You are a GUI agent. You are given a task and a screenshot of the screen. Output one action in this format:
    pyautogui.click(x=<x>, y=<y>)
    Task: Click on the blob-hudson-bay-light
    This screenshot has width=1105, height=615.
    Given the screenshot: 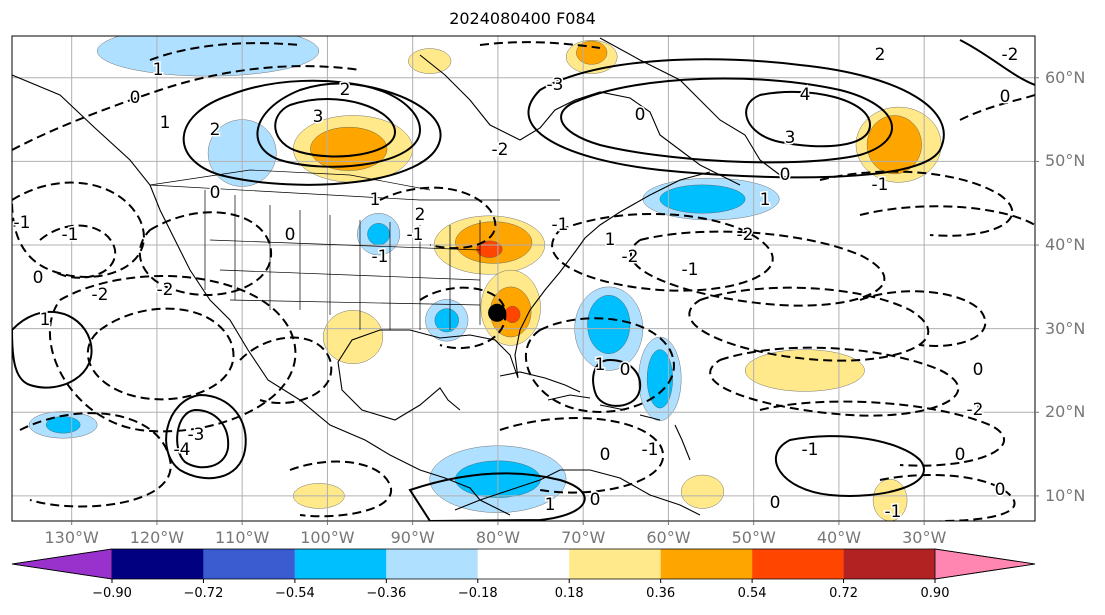 What is the action you would take?
    pyautogui.click(x=208, y=56)
    